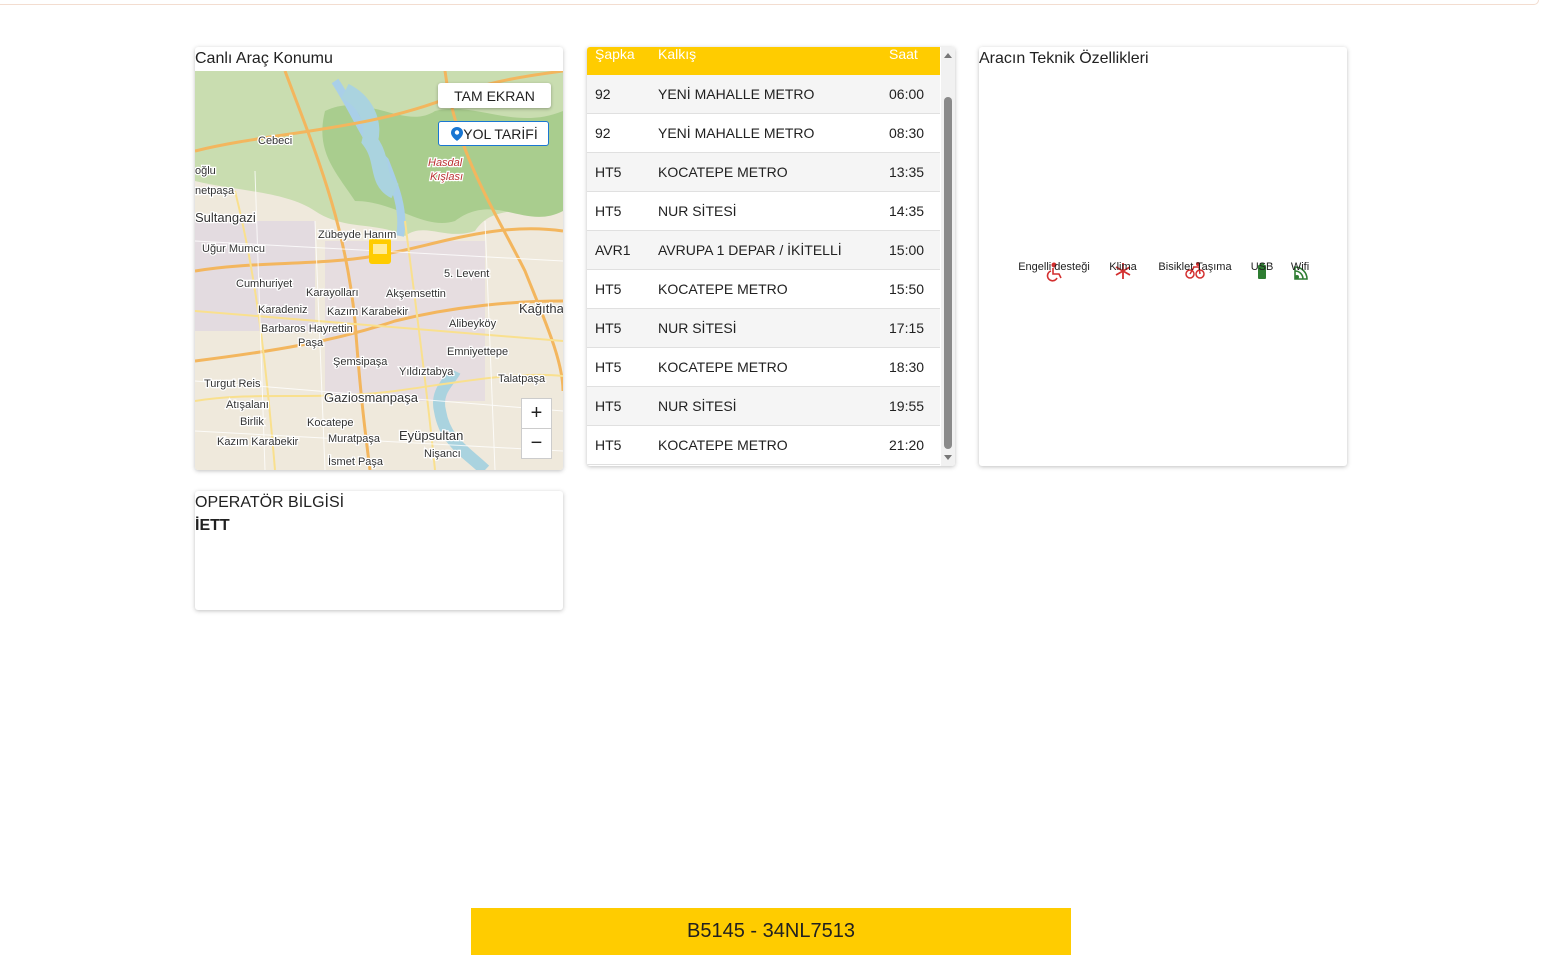  What do you see at coordinates (233, 249) in the screenshot?
I see `map-label: Uğur Mumcu` at bounding box center [233, 249].